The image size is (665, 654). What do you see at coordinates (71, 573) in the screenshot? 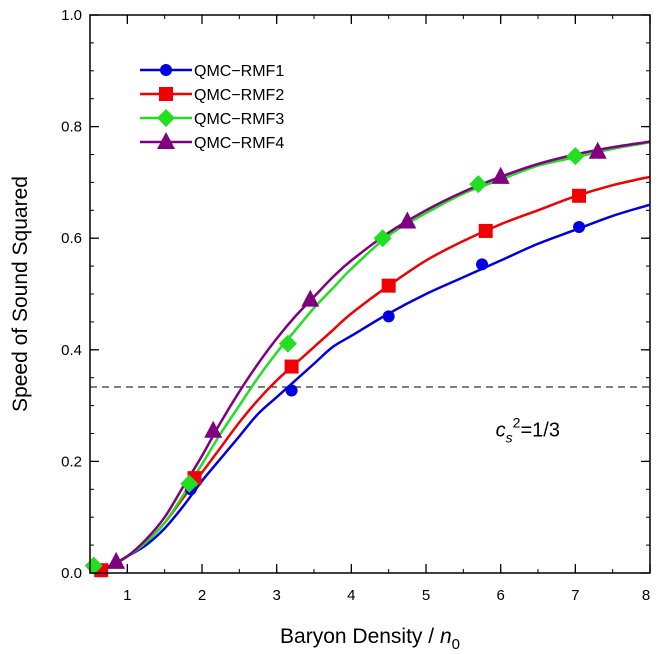
I see `y-tick-label: 0.0` at bounding box center [71, 573].